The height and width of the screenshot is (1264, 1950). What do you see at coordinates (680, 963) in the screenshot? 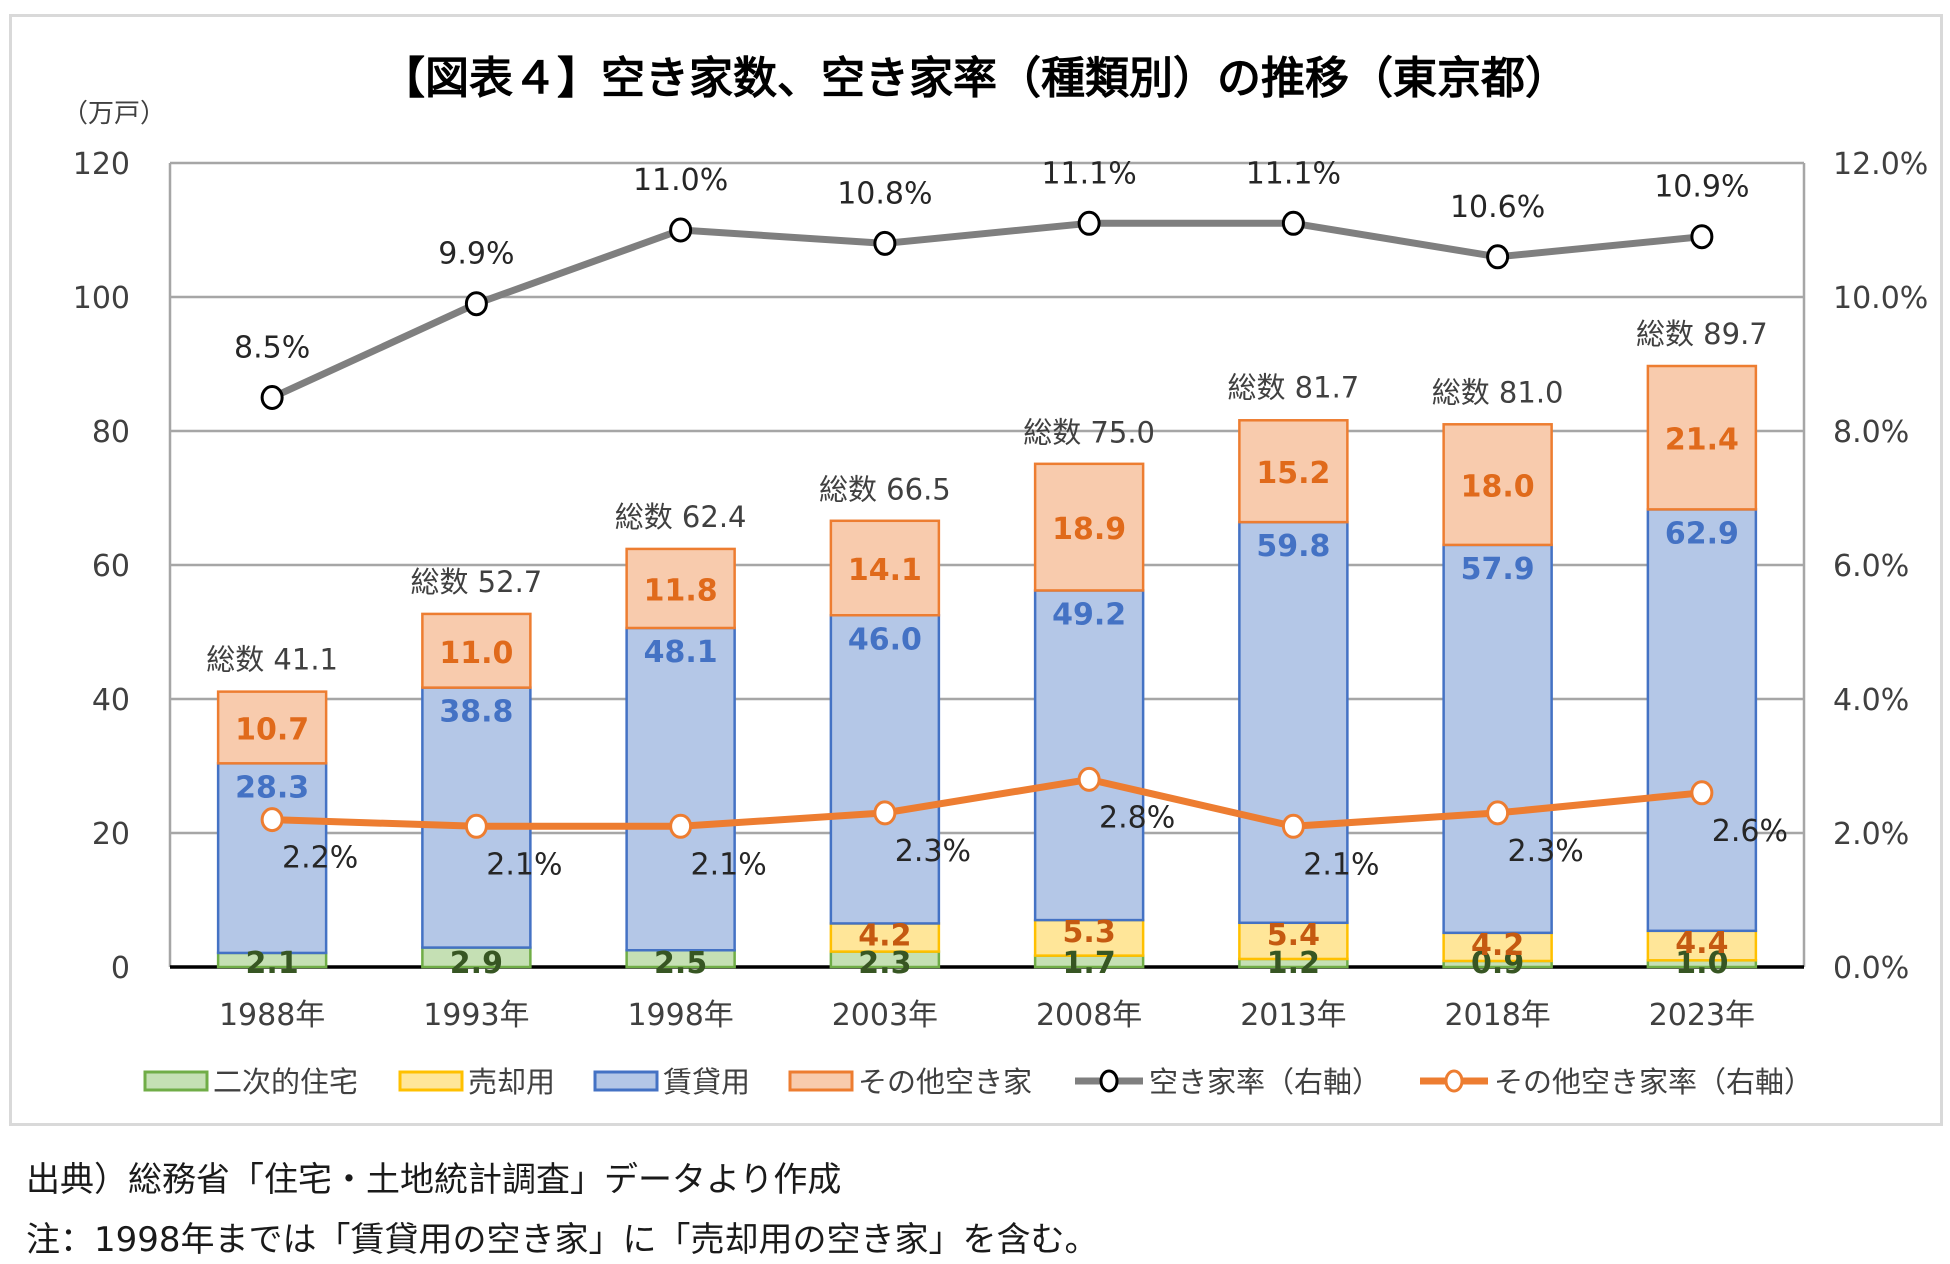
I see `bar-value-label: 2.5` at bounding box center [680, 963].